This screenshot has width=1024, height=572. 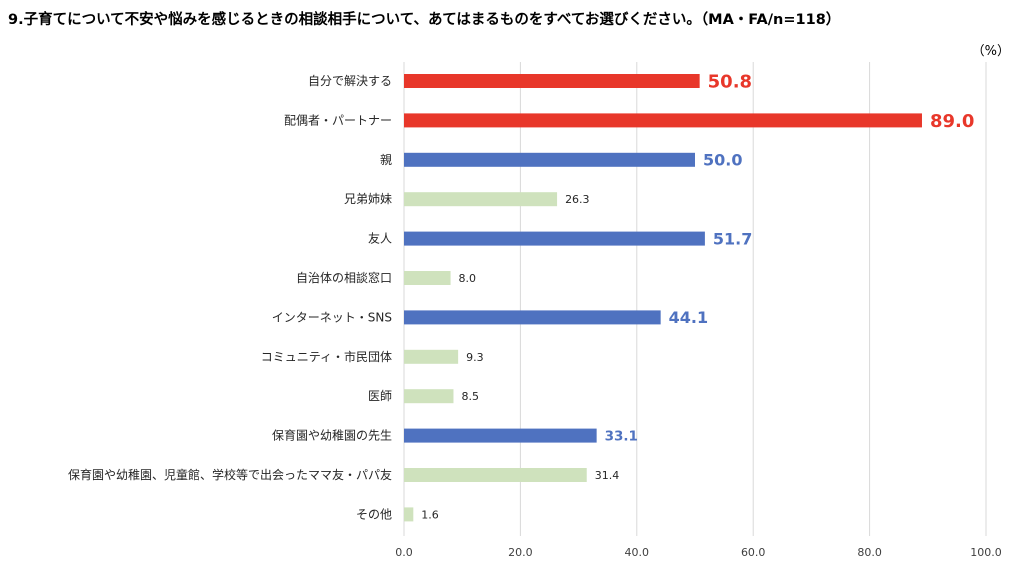 What do you see at coordinates (332, 317) in the screenshot?
I see `category-label: インターネット・SNS` at bounding box center [332, 317].